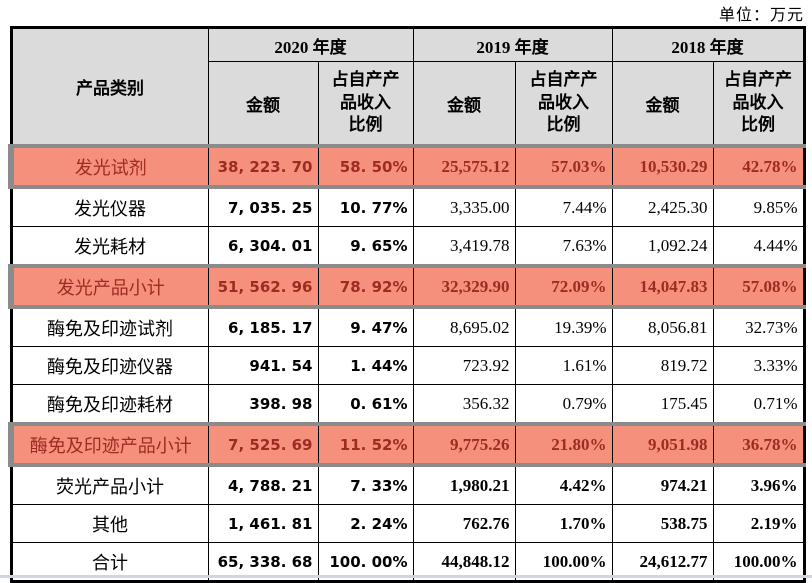 The height and width of the screenshot is (583, 812). Describe the element at coordinates (512, 44) in the screenshot. I see `header-year-2019: 2019 年度` at that location.